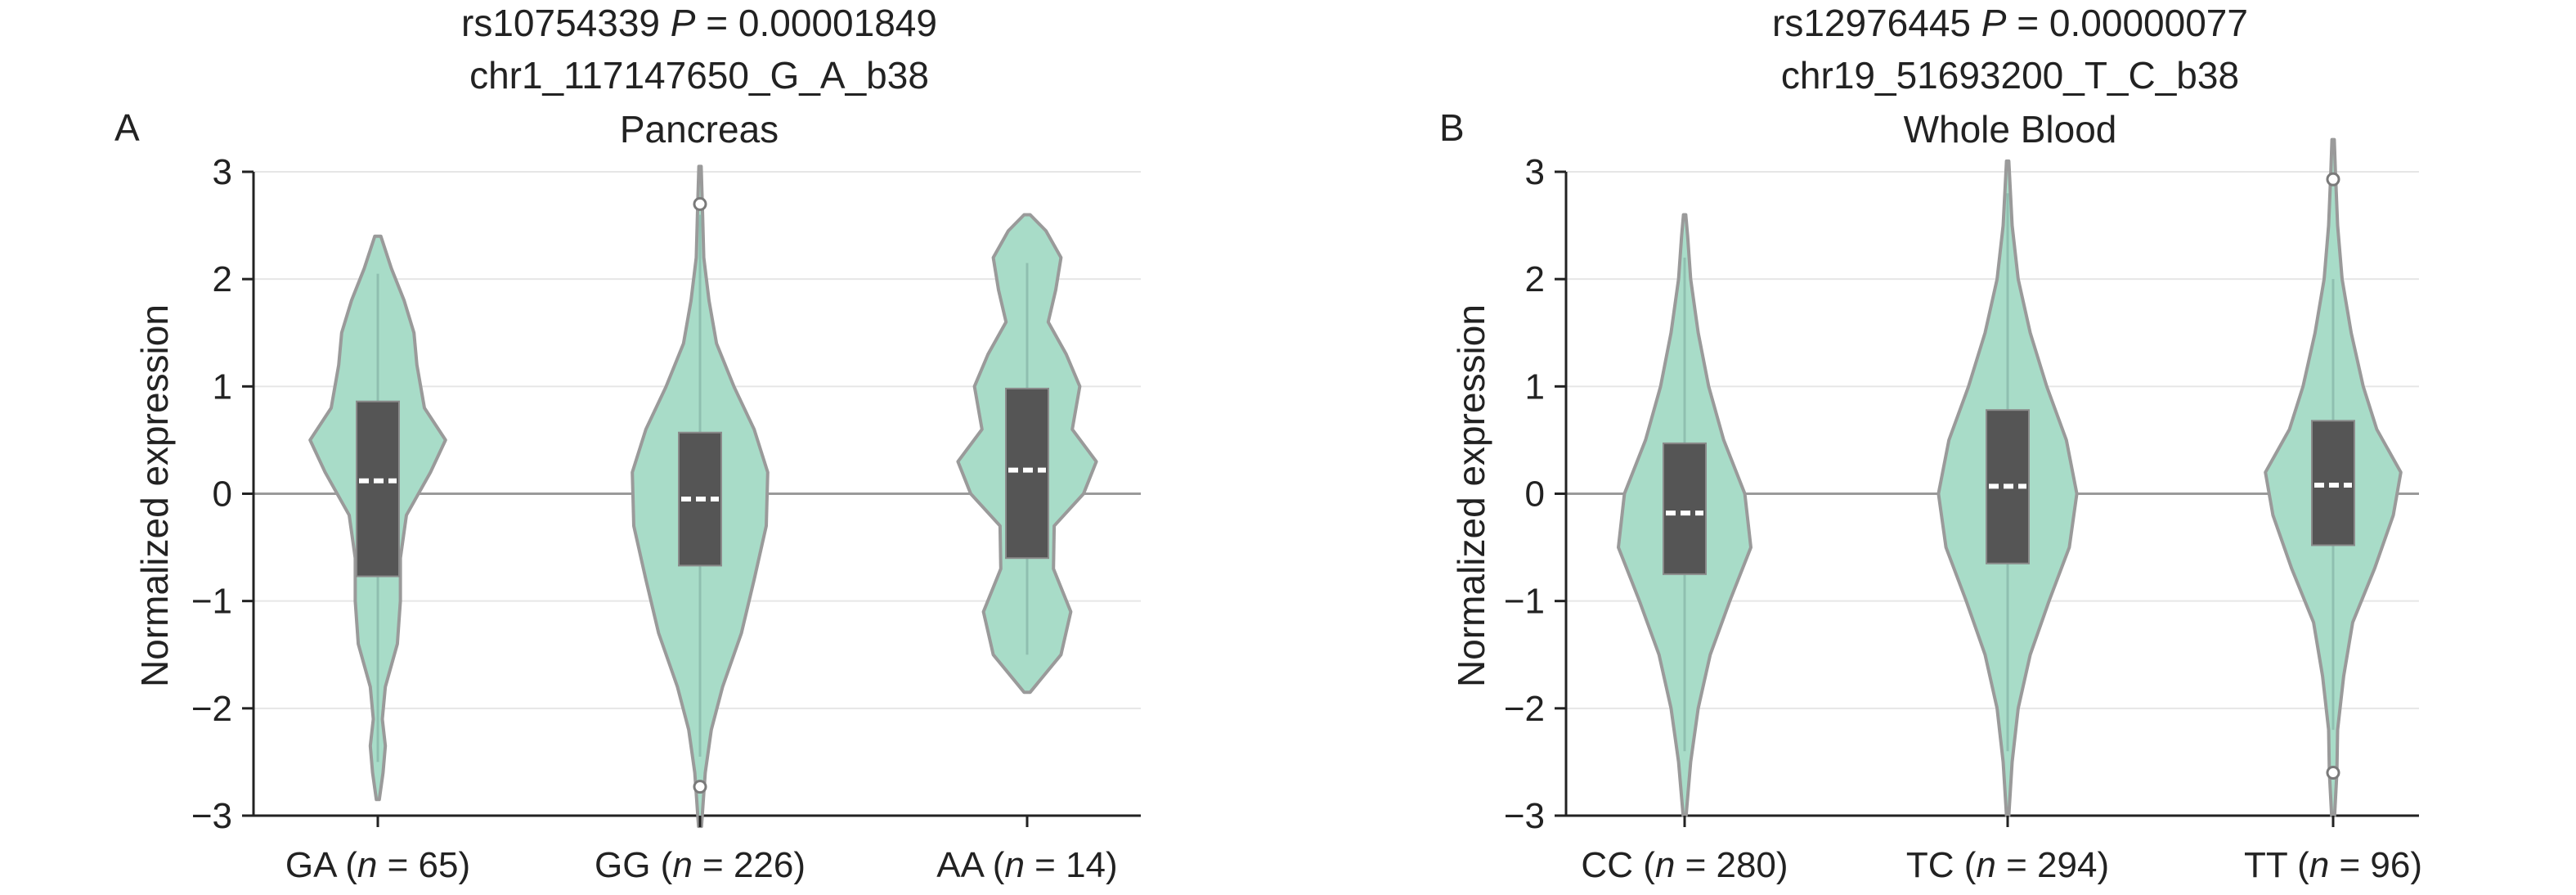 This screenshot has width=2576, height=895. I want to click on panel-a-aa-x-tick-label: AA (n = 14), so click(1026, 865).